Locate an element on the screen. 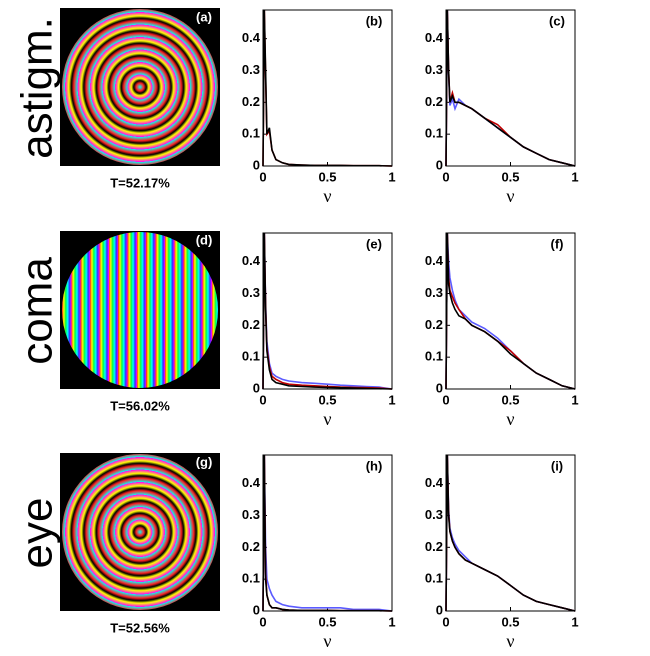  panel-label: (g) is located at coordinates (204, 461).